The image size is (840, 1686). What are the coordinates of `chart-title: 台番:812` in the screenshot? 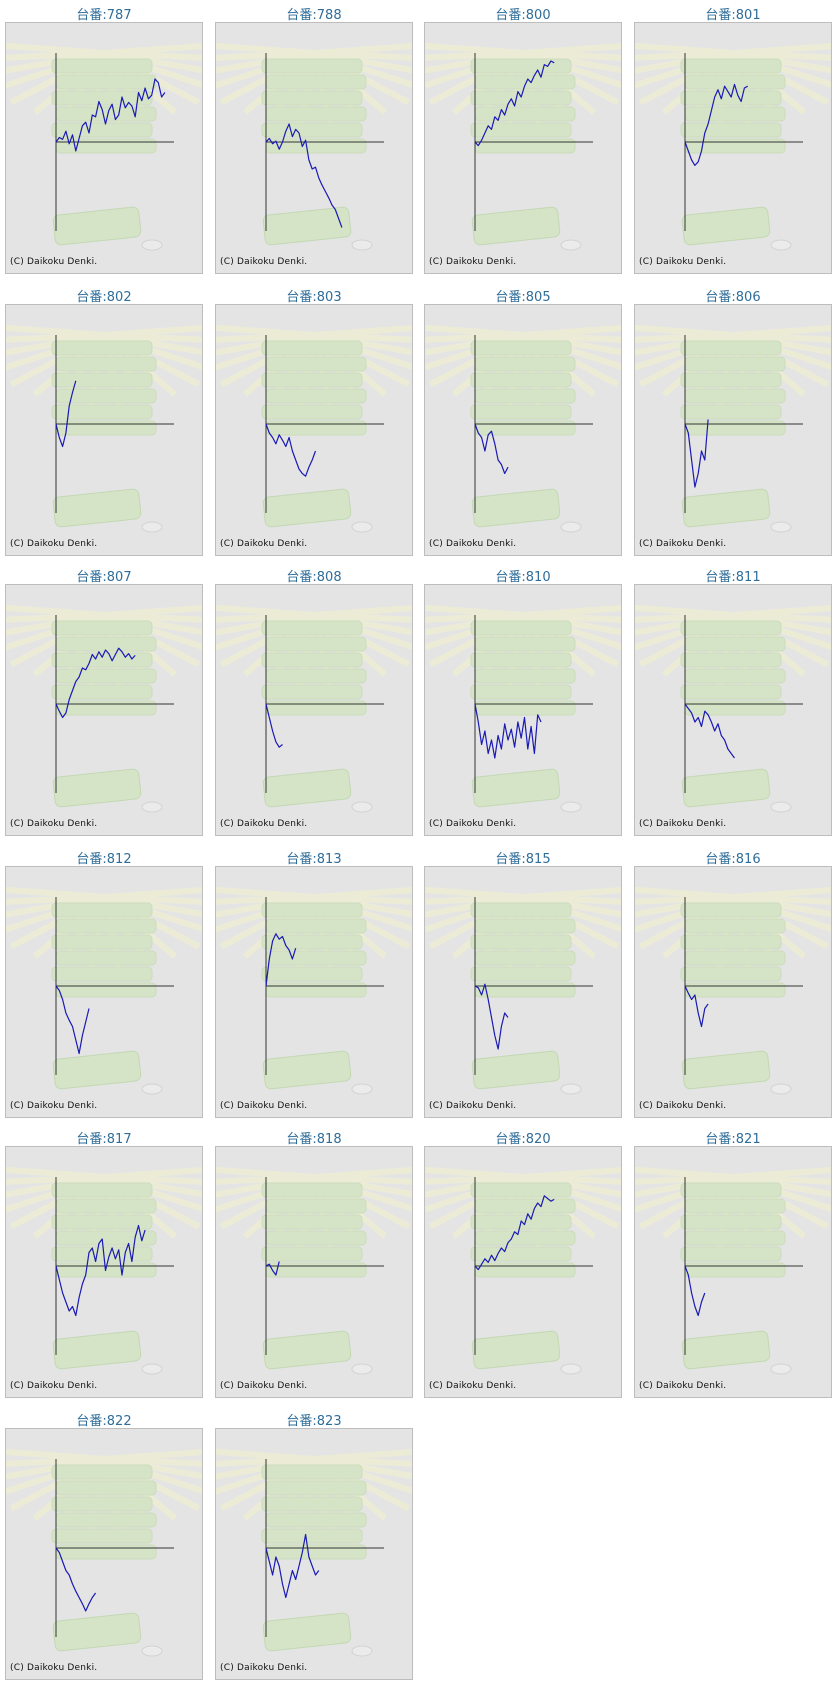 It's located at (104, 859).